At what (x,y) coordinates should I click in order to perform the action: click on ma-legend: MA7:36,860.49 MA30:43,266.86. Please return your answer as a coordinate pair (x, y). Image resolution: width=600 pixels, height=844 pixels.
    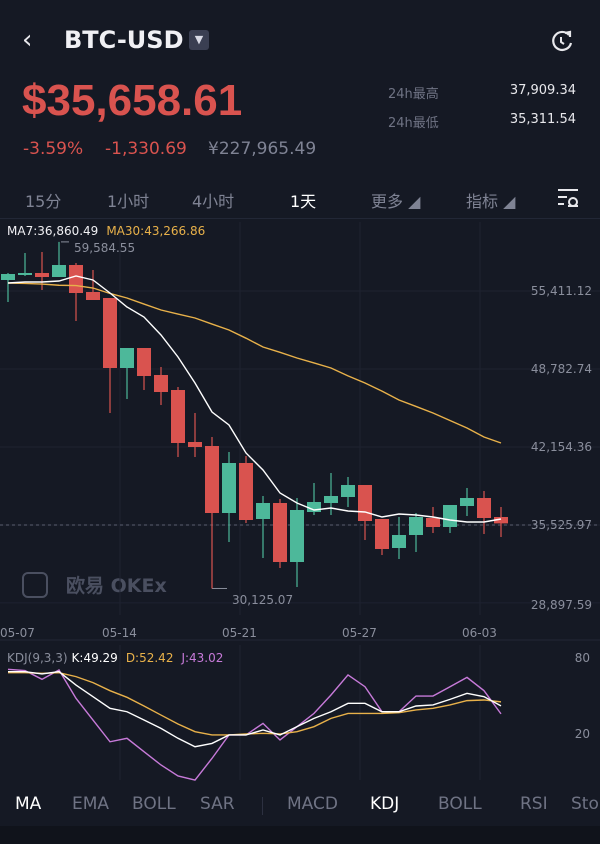
    Looking at the image, I should click on (106, 231).